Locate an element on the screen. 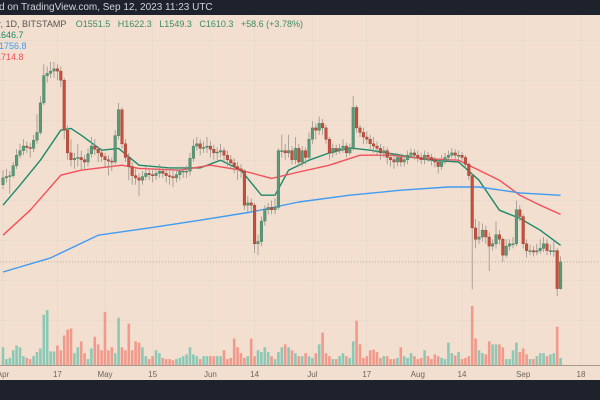  time-axis is located at coordinates (300, 373).